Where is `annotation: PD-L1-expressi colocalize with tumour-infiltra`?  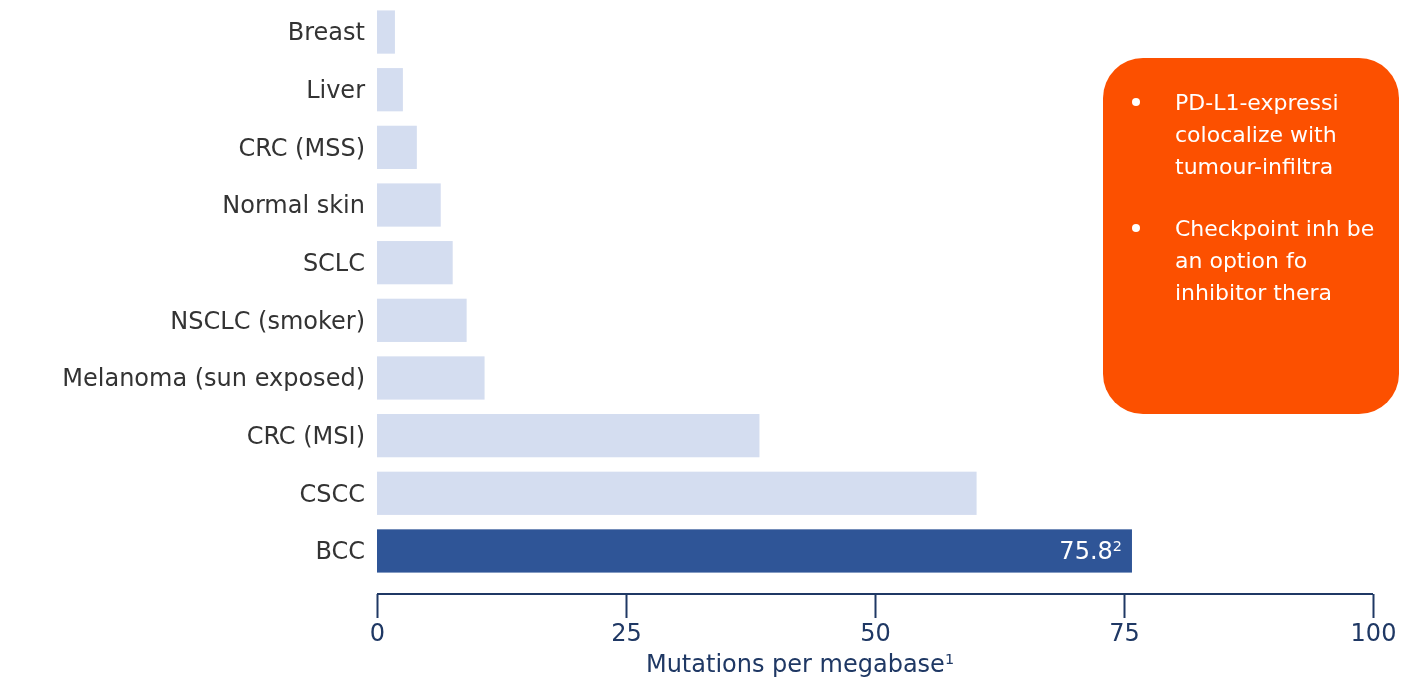 annotation: PD-L1-expressi colocalize with tumour-infiltra is located at coordinates (1257, 134).